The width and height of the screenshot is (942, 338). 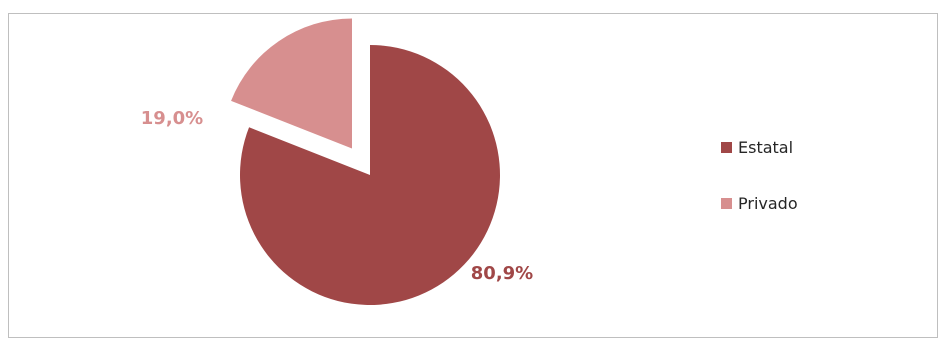 What do you see at coordinates (766, 147) in the screenshot?
I see `legend-label-estatal: Estatal` at bounding box center [766, 147].